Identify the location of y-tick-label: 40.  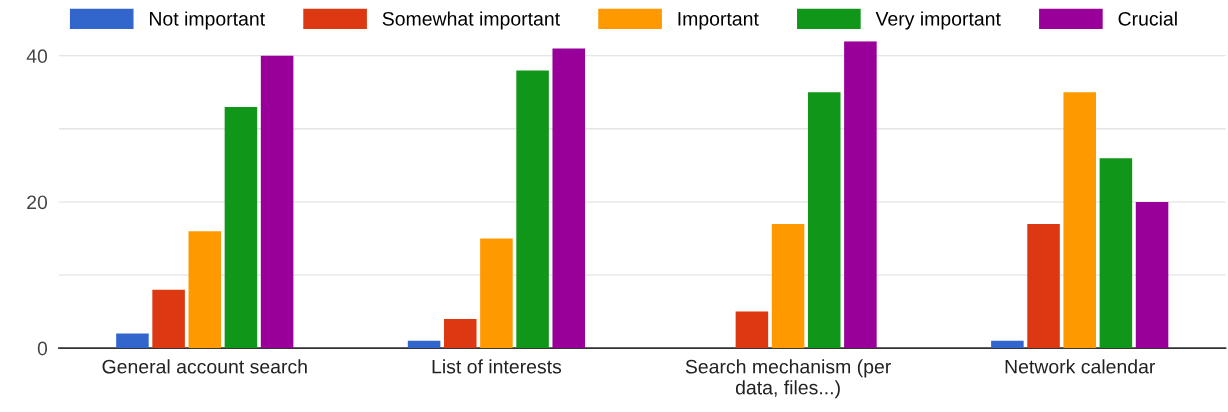
(37, 56).